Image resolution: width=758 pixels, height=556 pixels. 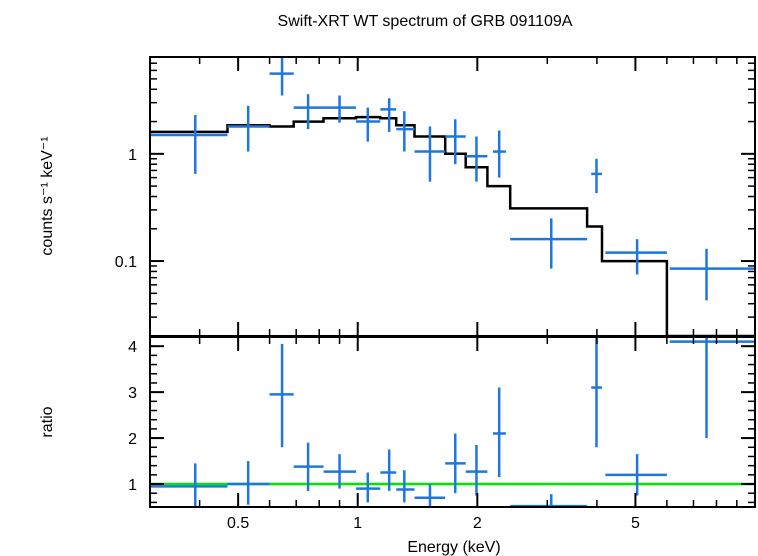 What do you see at coordinates (132, 439) in the screenshot?
I see `y-tick-label: 2` at bounding box center [132, 439].